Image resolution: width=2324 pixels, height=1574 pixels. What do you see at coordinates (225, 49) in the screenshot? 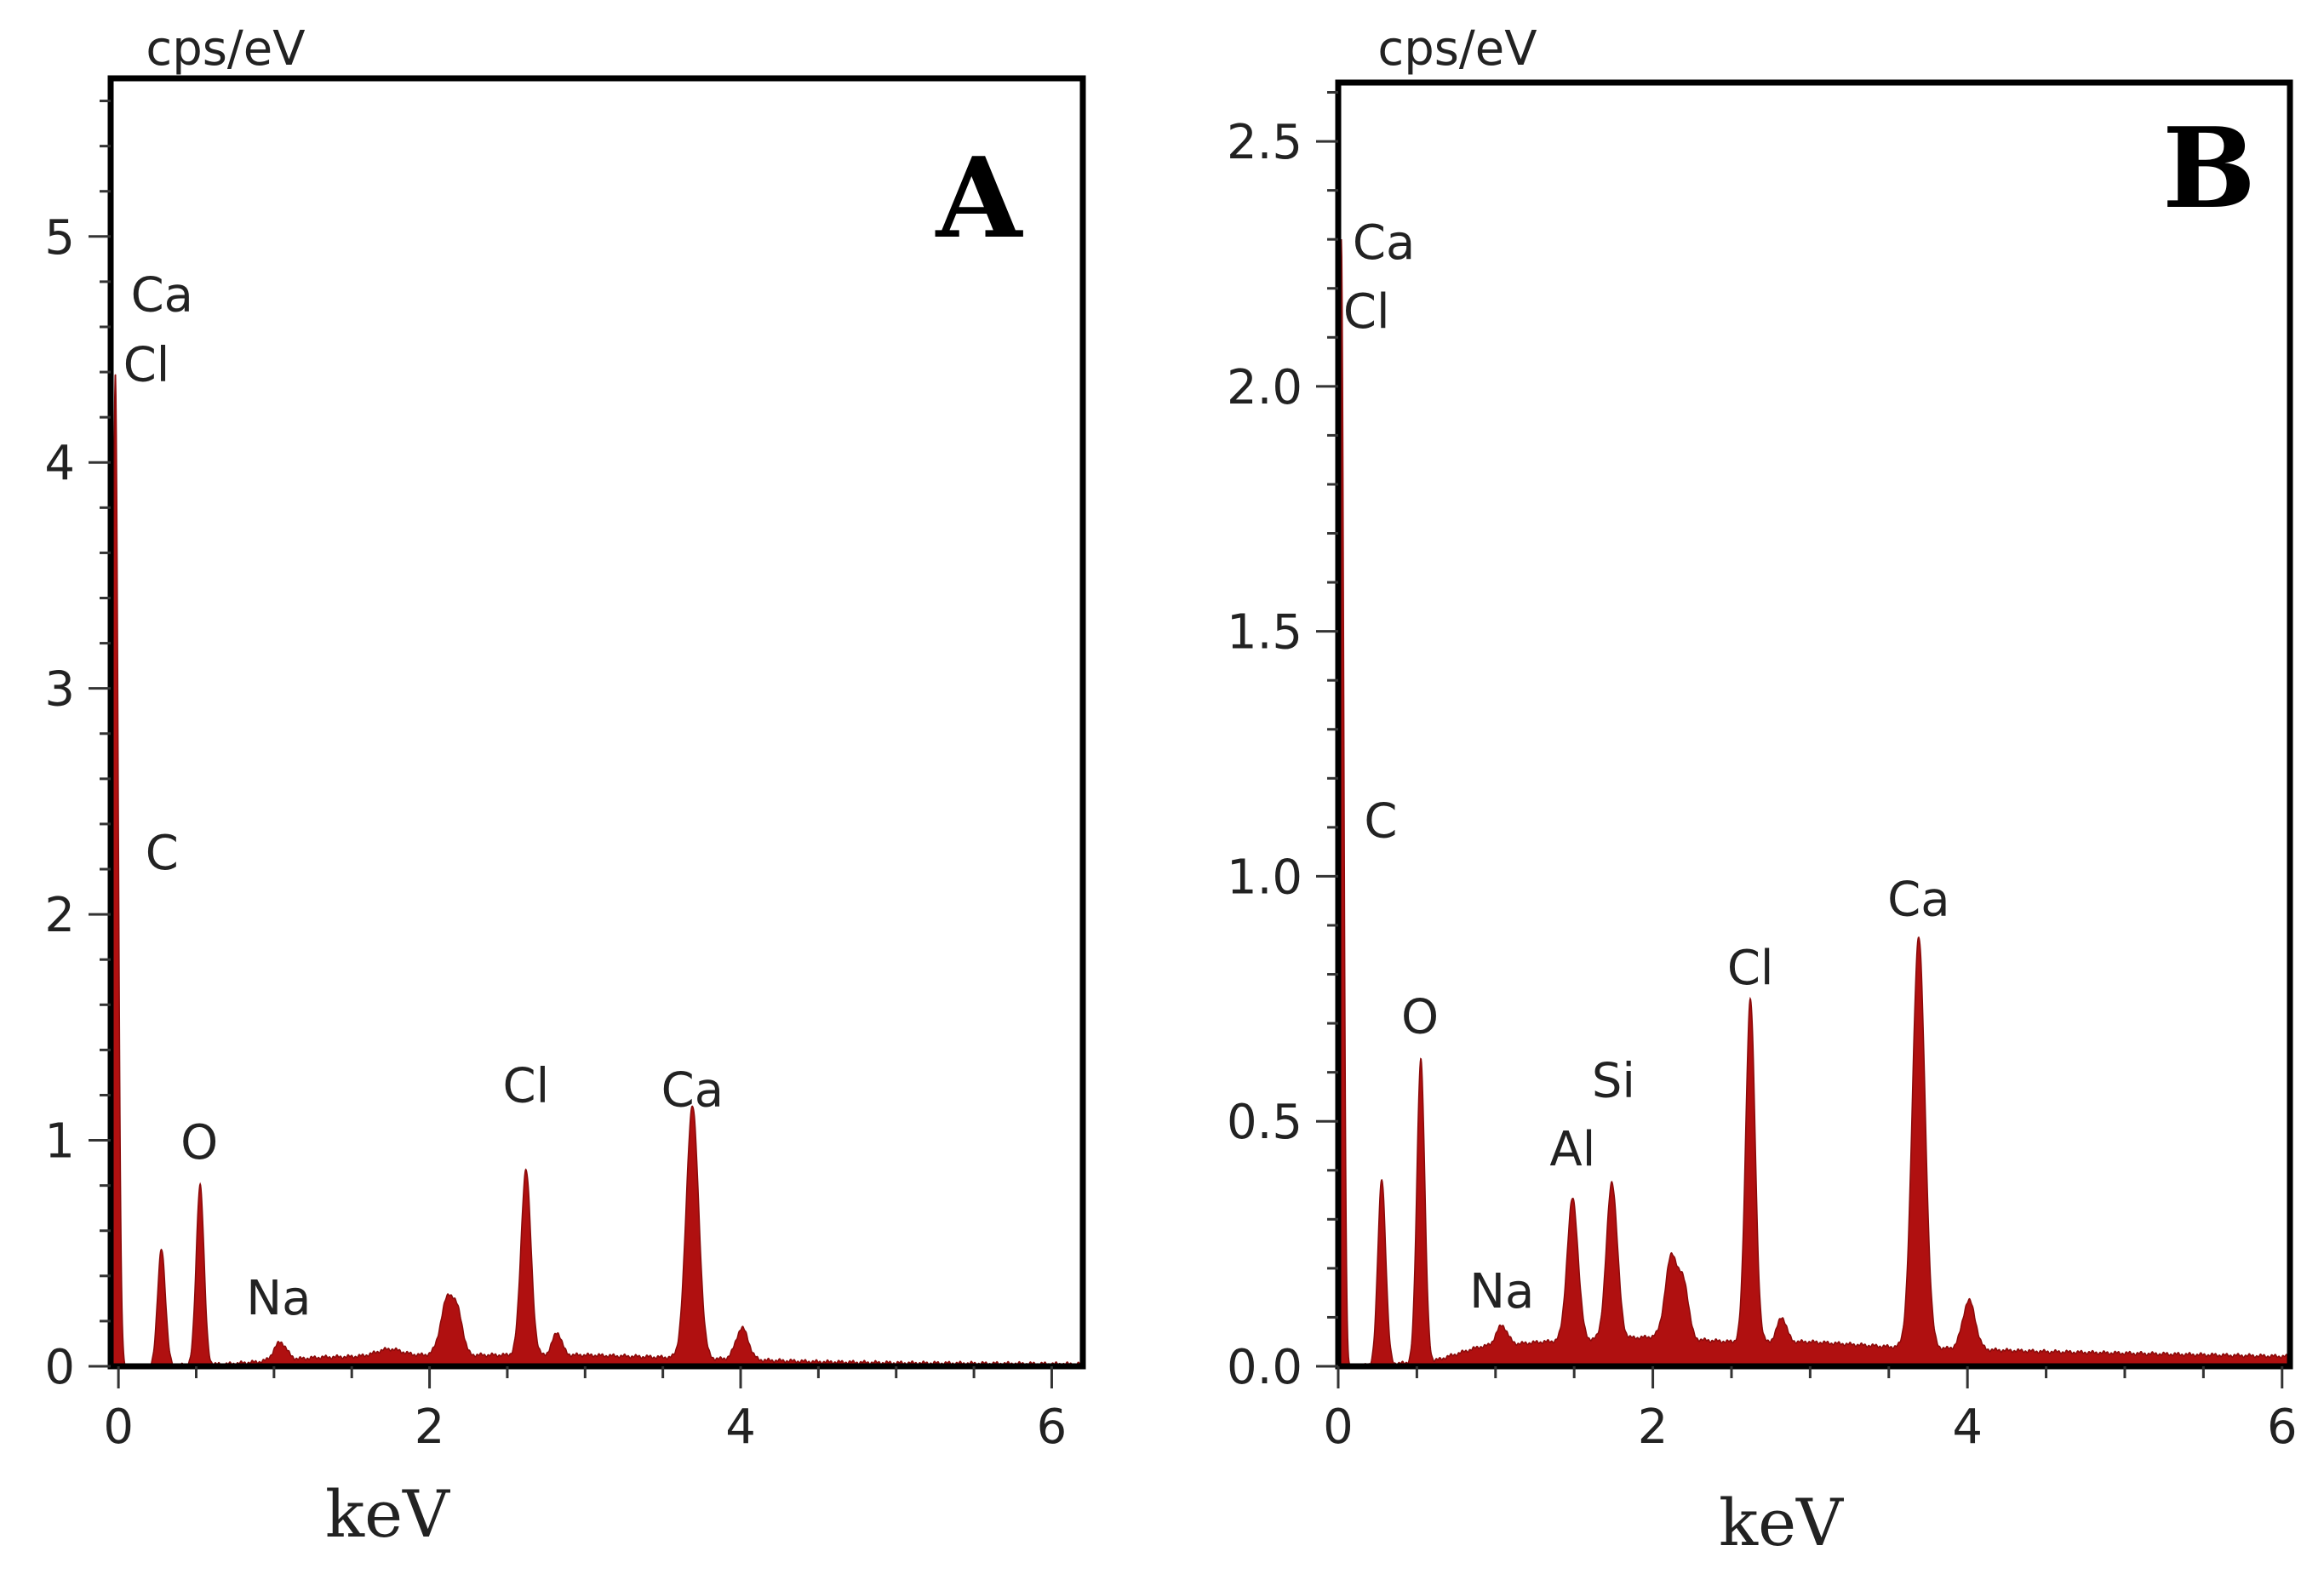
I see `y-axis-title-a: cps/eV` at bounding box center [225, 49].